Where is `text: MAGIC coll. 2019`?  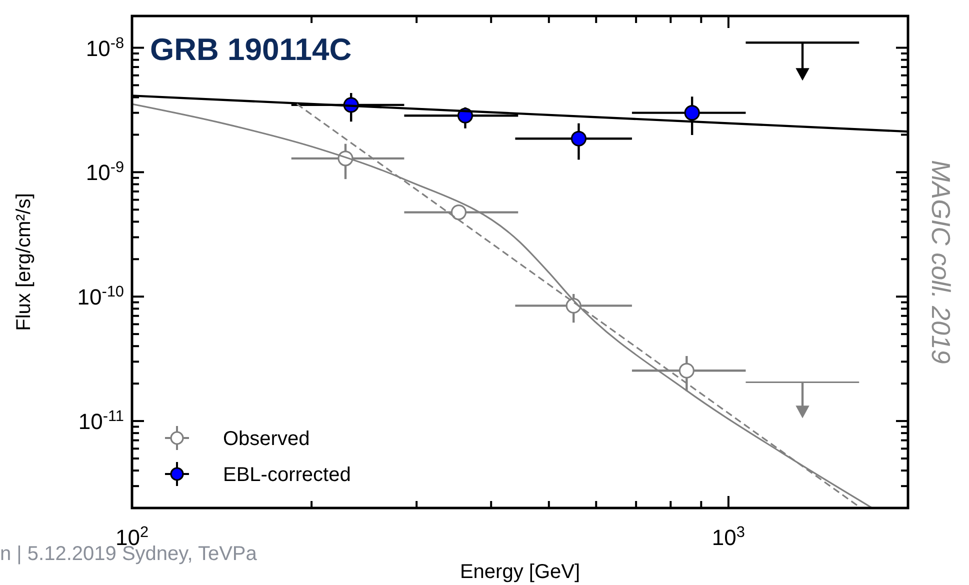 text: MAGIC coll. 2019 is located at coordinates (941, 262).